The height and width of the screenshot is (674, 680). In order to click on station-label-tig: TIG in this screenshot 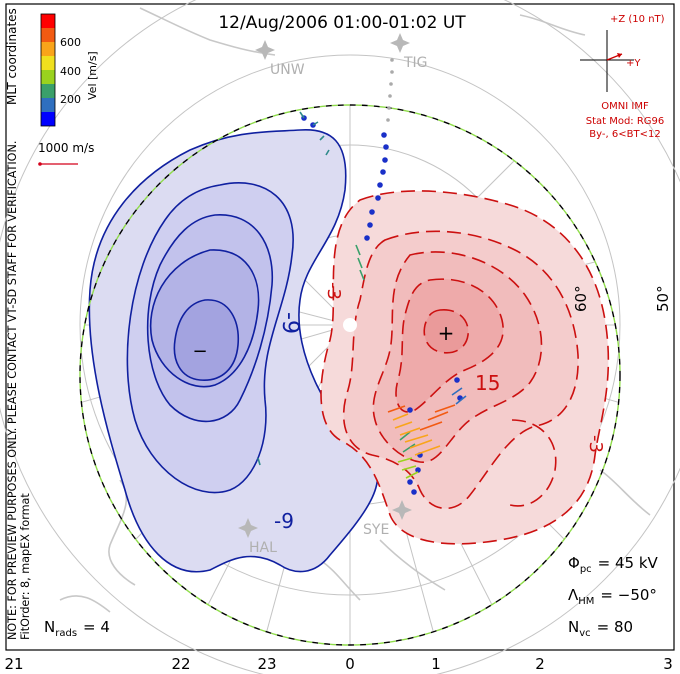, I will do `click(415, 63)`.